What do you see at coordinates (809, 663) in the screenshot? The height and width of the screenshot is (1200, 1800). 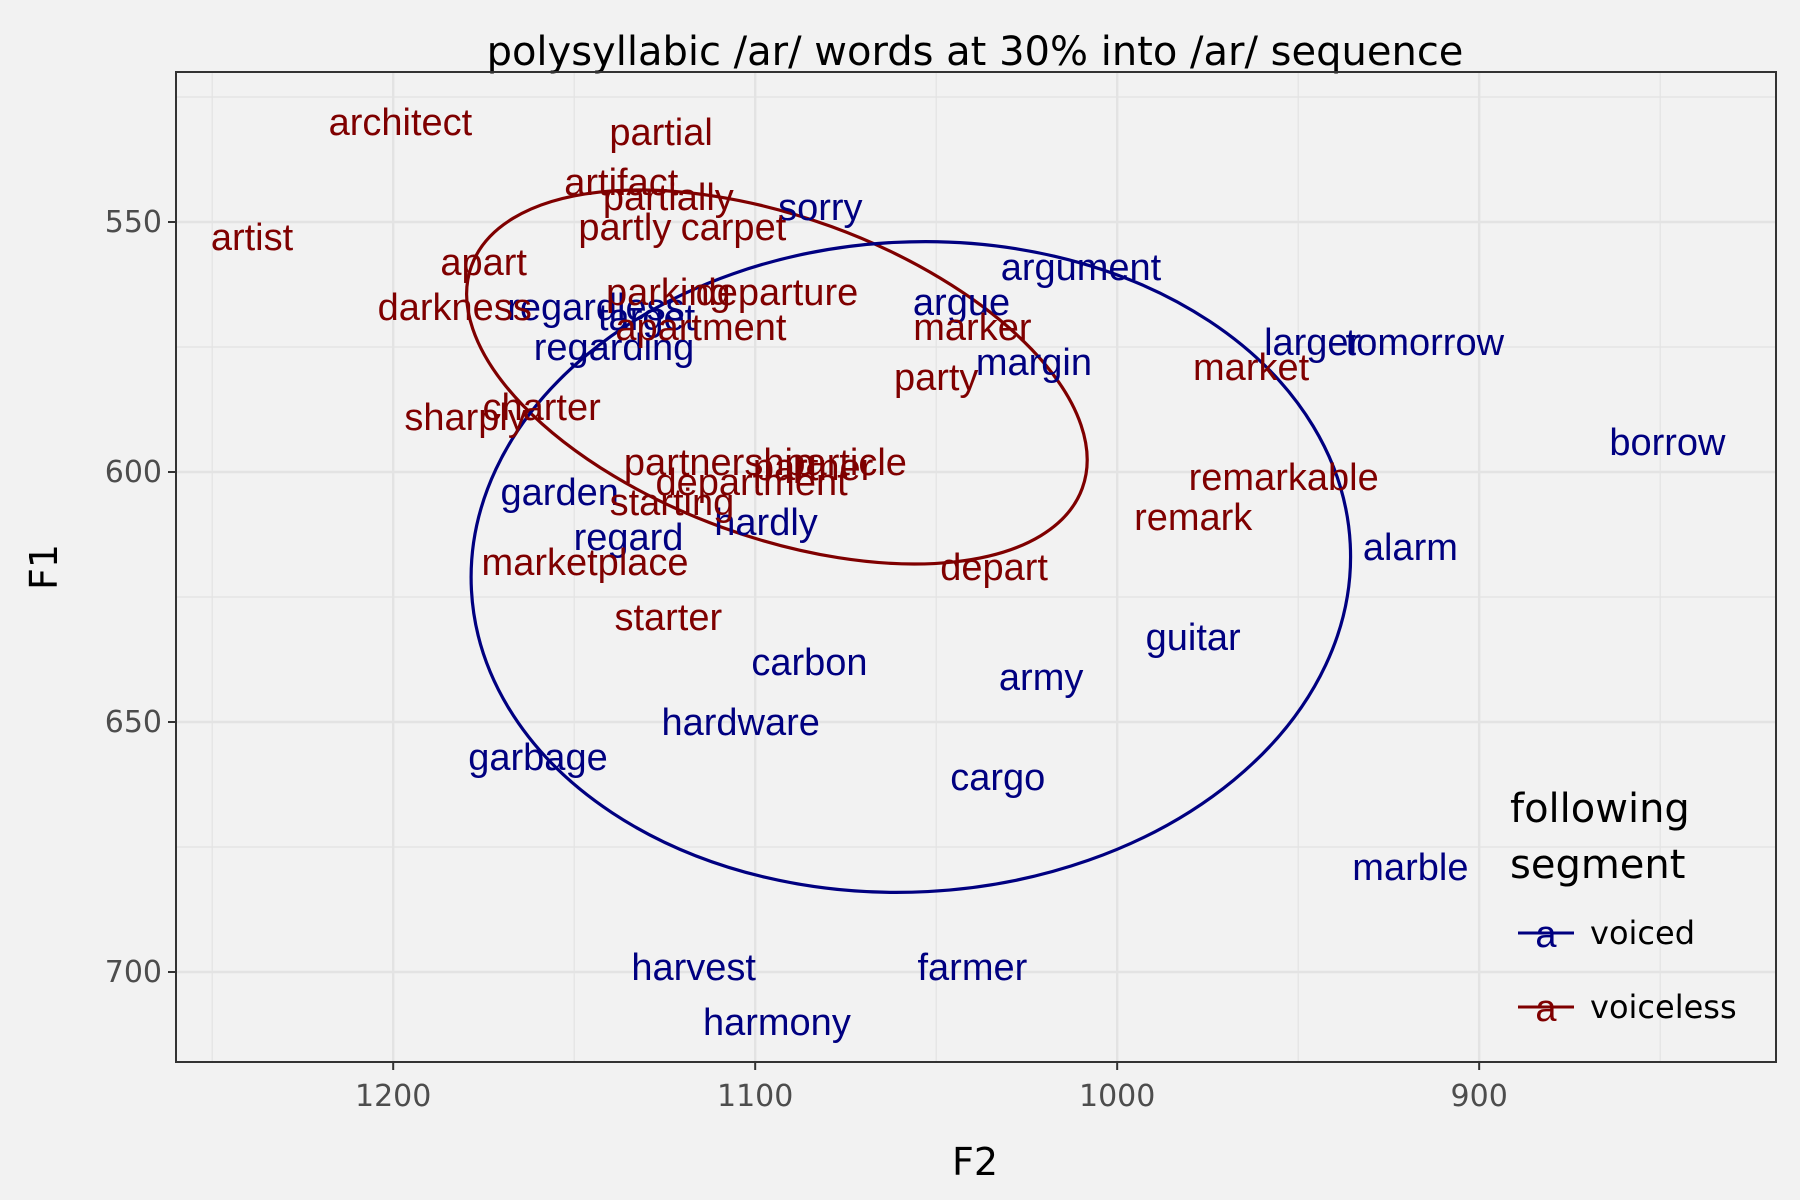 I see `point-voiced-carbon: carbon` at bounding box center [809, 663].